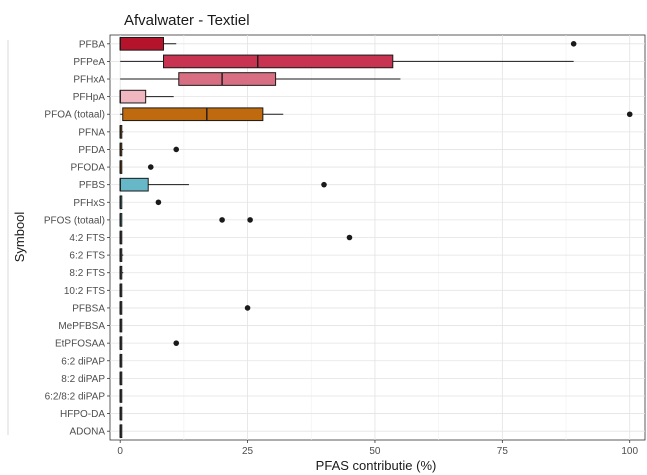 This screenshot has width=647, height=475. What do you see at coordinates (88, 308) in the screenshot?
I see `y-tick-label: PFBSA` at bounding box center [88, 308].